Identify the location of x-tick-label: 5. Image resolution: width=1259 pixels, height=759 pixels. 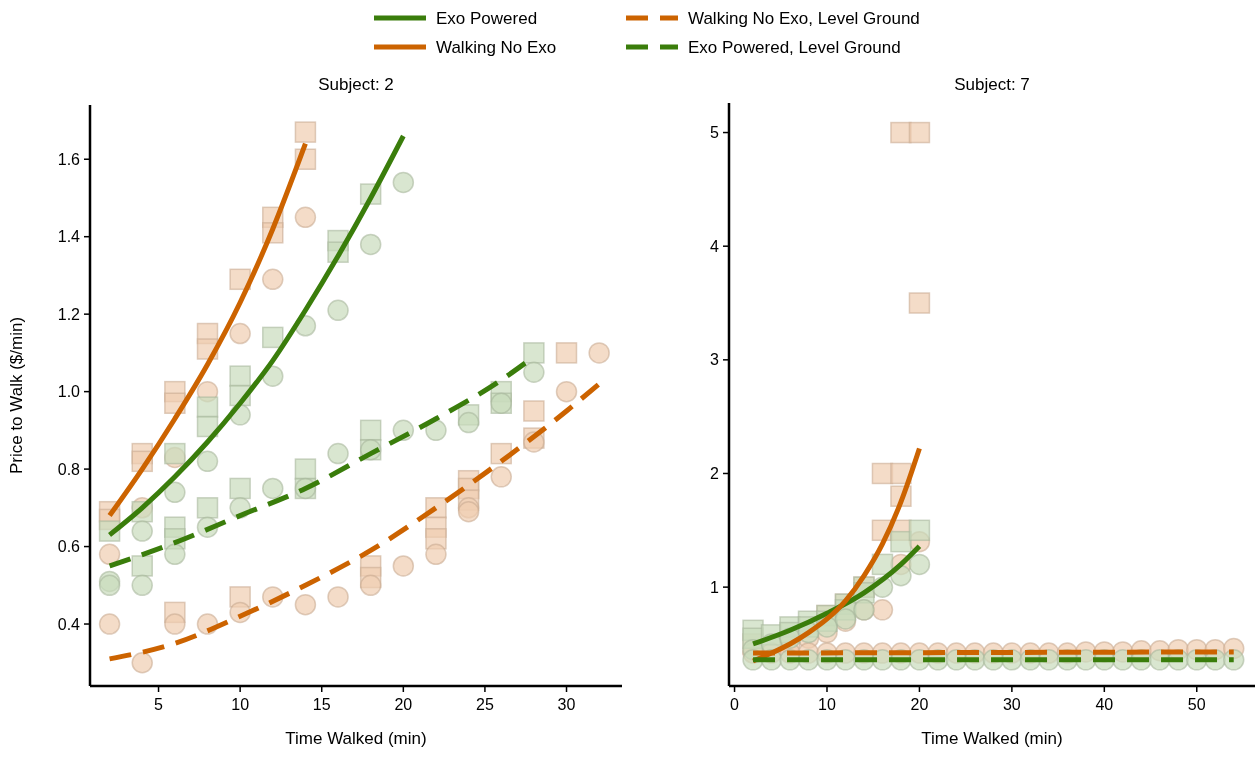
(159, 704).